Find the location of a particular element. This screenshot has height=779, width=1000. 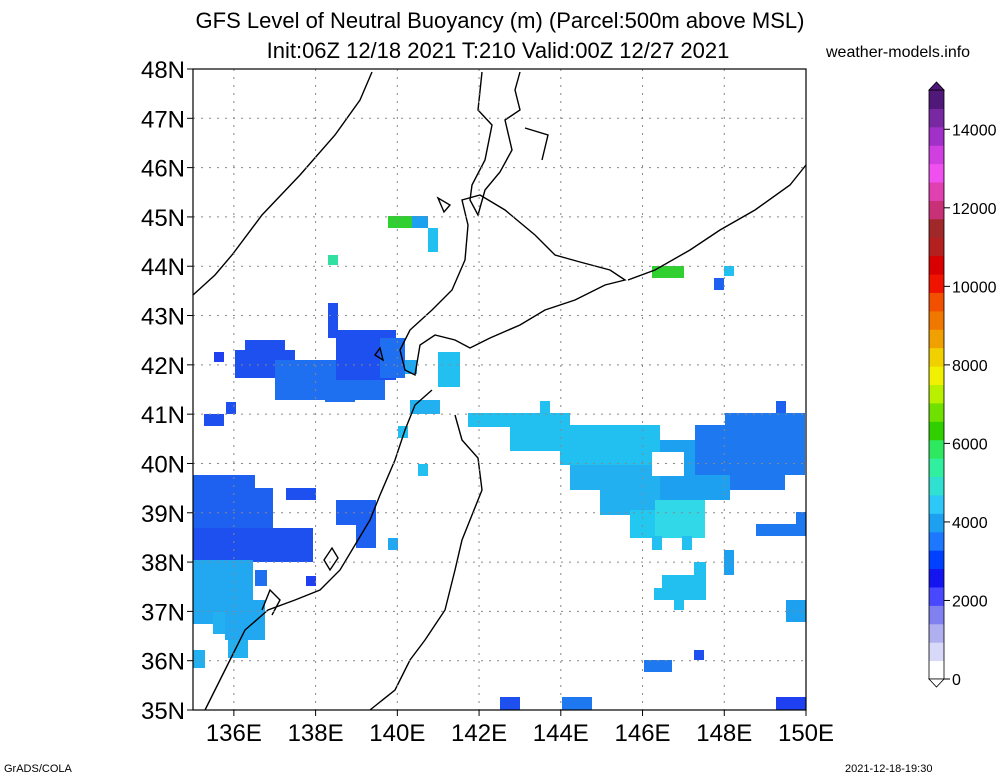

lat-label: 48N is located at coordinates (163, 70).